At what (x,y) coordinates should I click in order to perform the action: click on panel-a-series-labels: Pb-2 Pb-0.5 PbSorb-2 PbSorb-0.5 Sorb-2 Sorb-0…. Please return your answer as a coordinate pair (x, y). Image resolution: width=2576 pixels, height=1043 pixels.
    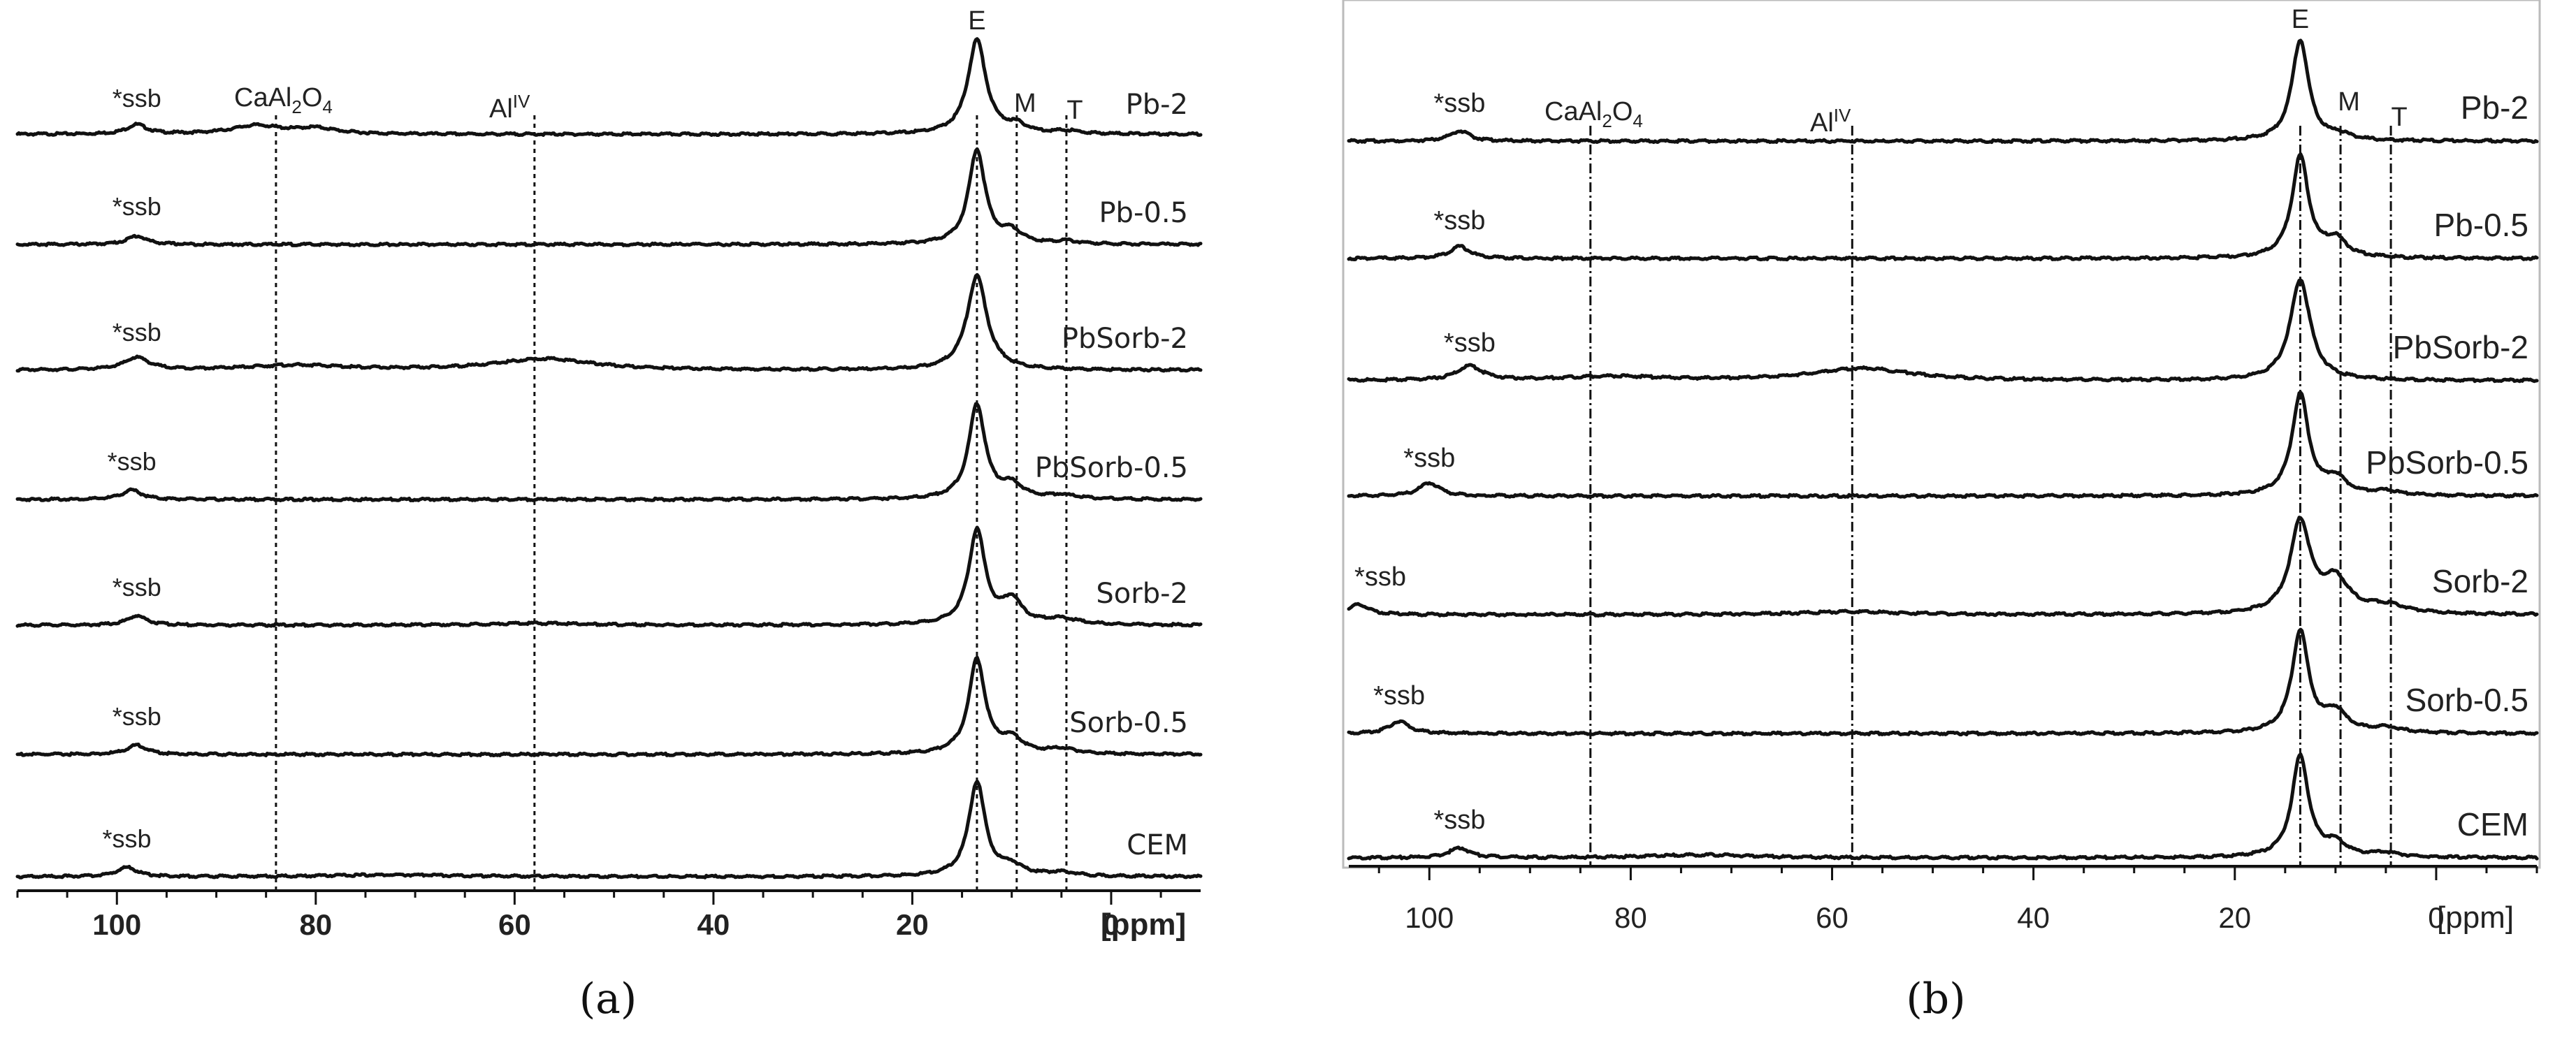
    Looking at the image, I should click on (1111, 475).